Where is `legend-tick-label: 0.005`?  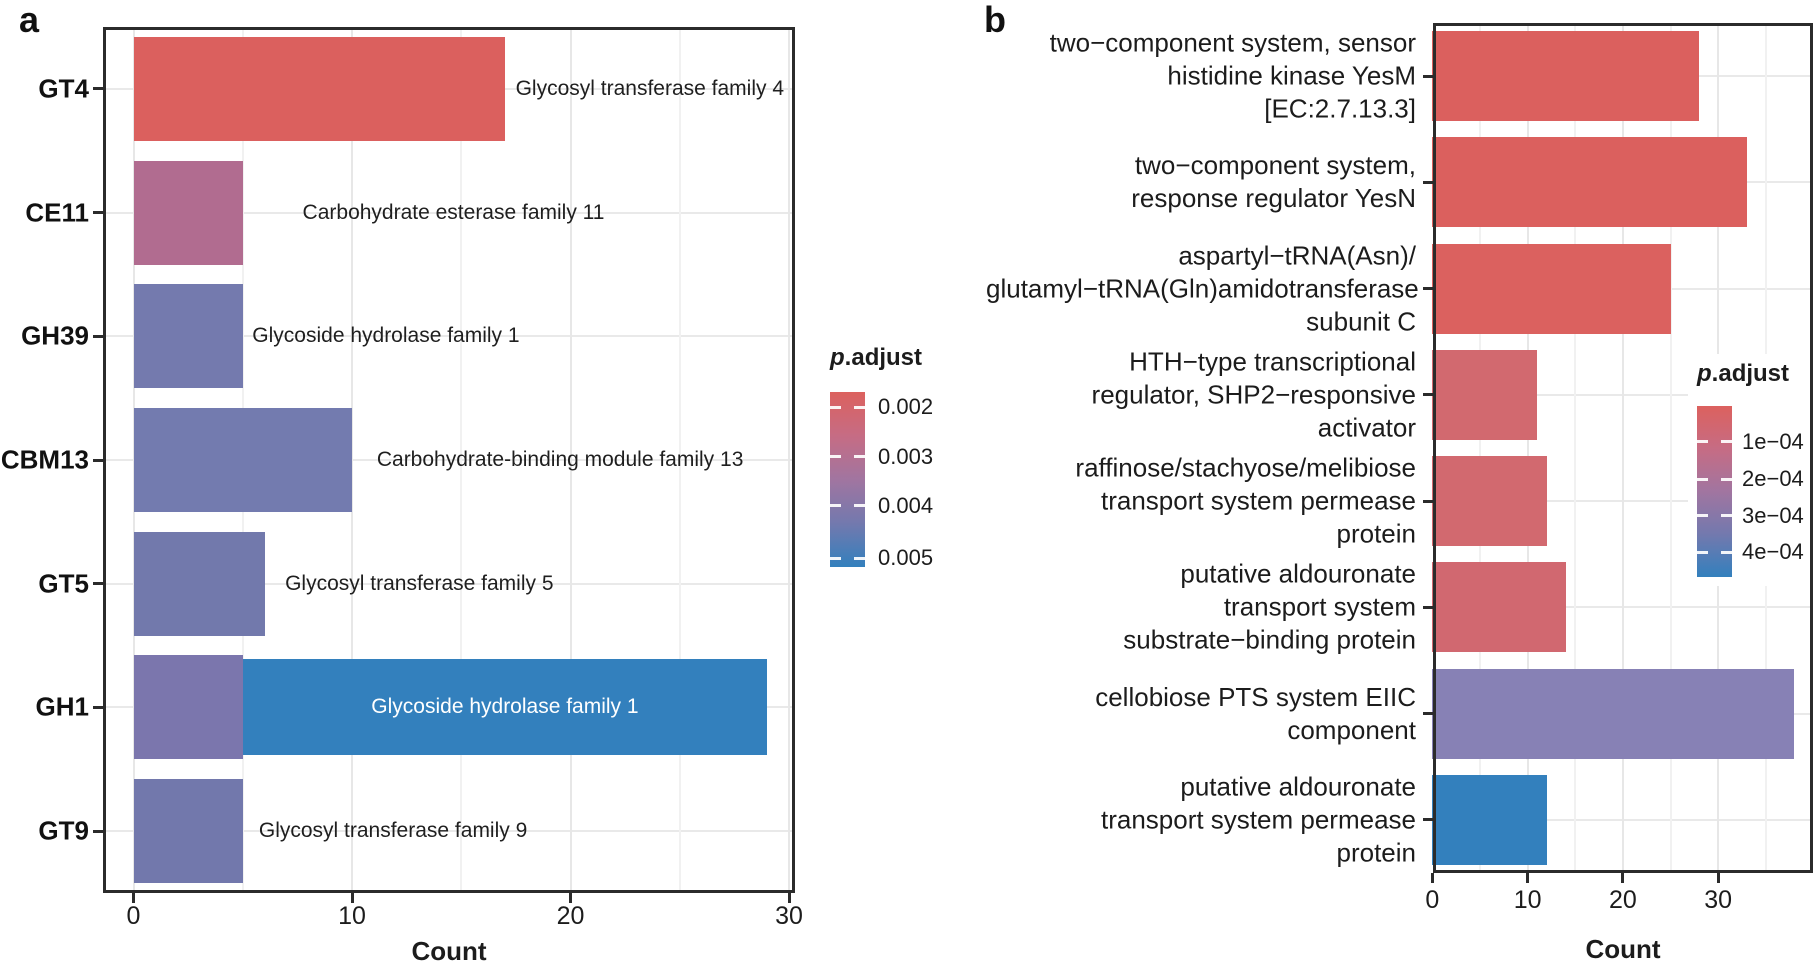 legend-tick-label: 0.005 is located at coordinates (906, 558).